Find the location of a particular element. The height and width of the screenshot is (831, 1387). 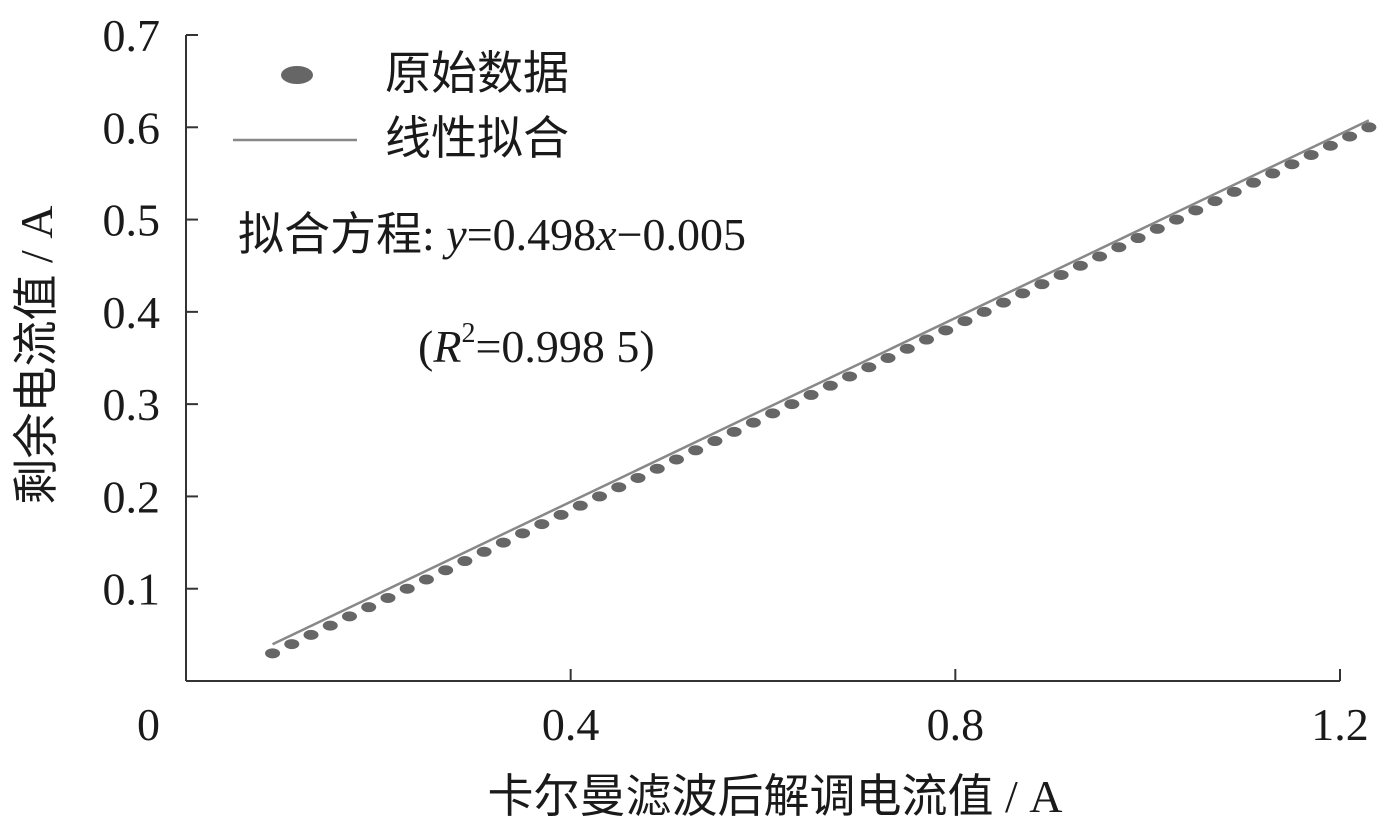

x-tick-label: 0.4 is located at coordinates (571, 724).